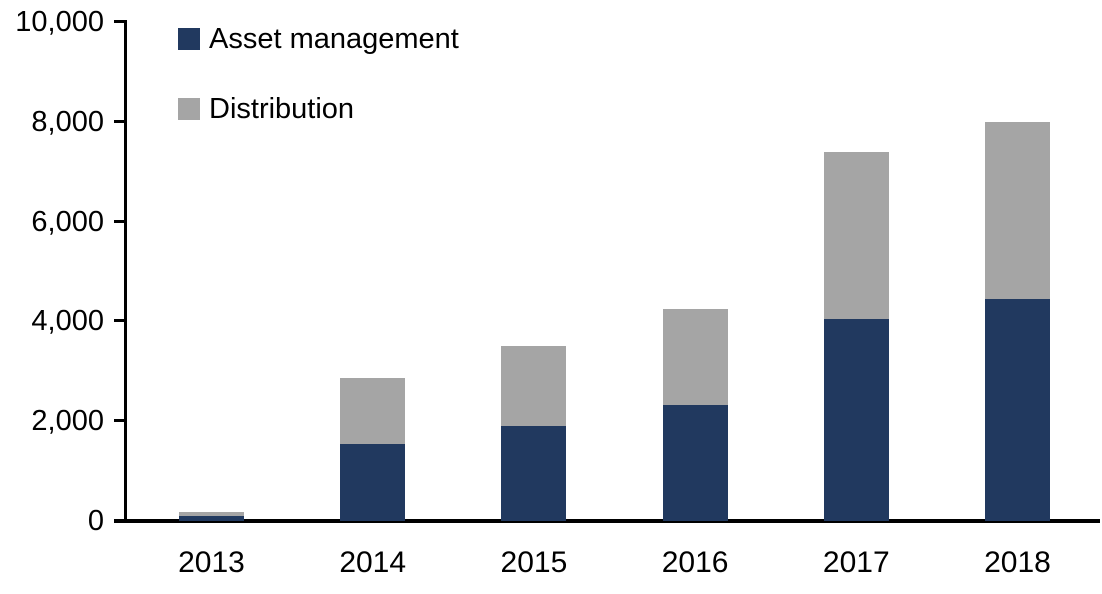 This screenshot has height=594, width=1102. What do you see at coordinates (856, 235) in the screenshot?
I see `bar-segment-2017-distribution` at bounding box center [856, 235].